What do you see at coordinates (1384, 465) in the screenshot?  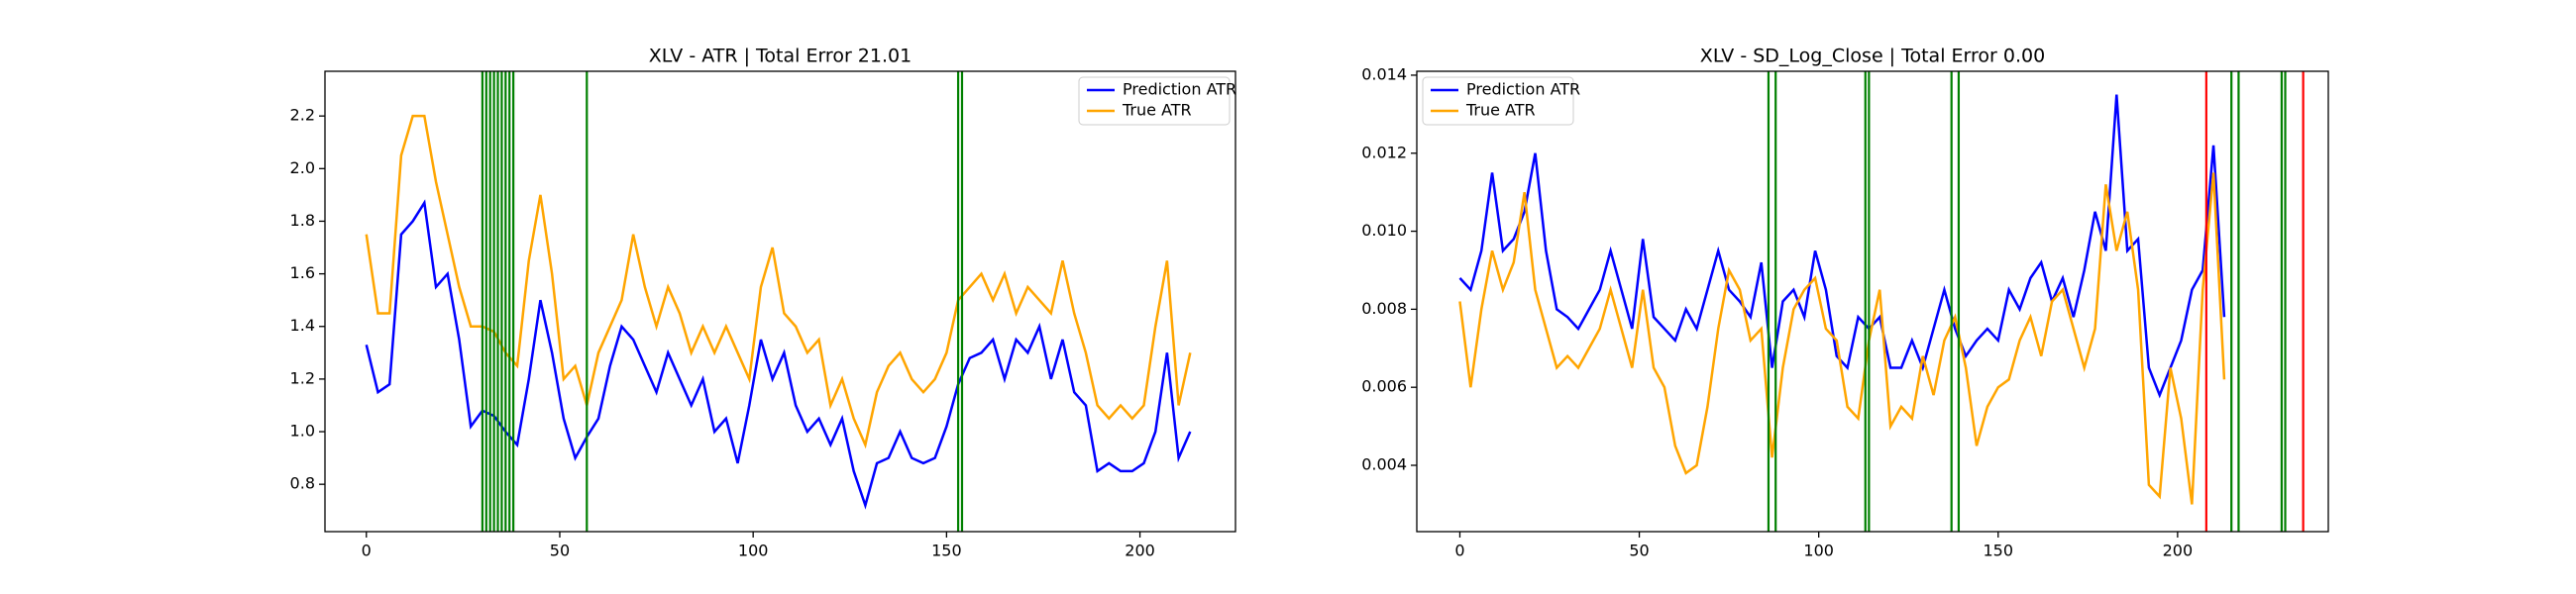 I see `y-tick-label: 0.004` at bounding box center [1384, 465].